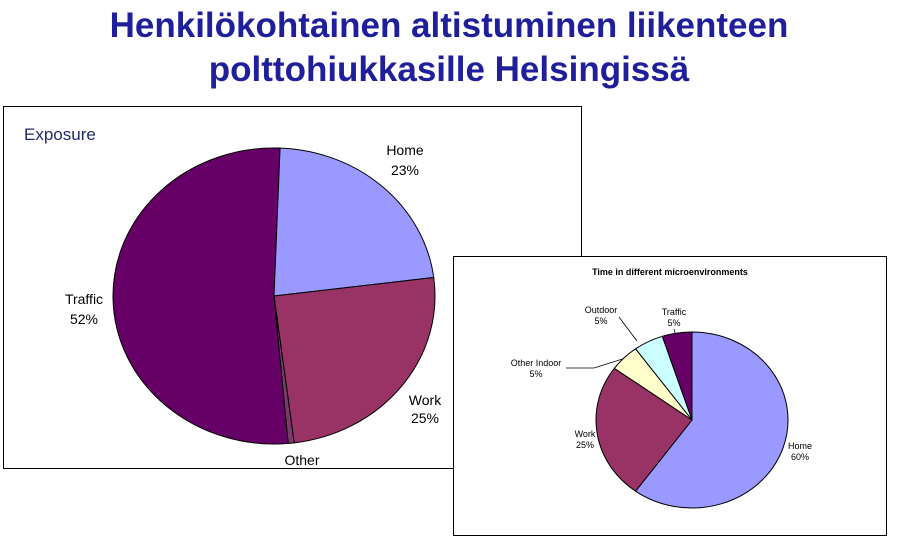 The height and width of the screenshot is (540, 898). I want to click on slide-title-line-2: polttohiukkasille Helsingissä, so click(449, 69).